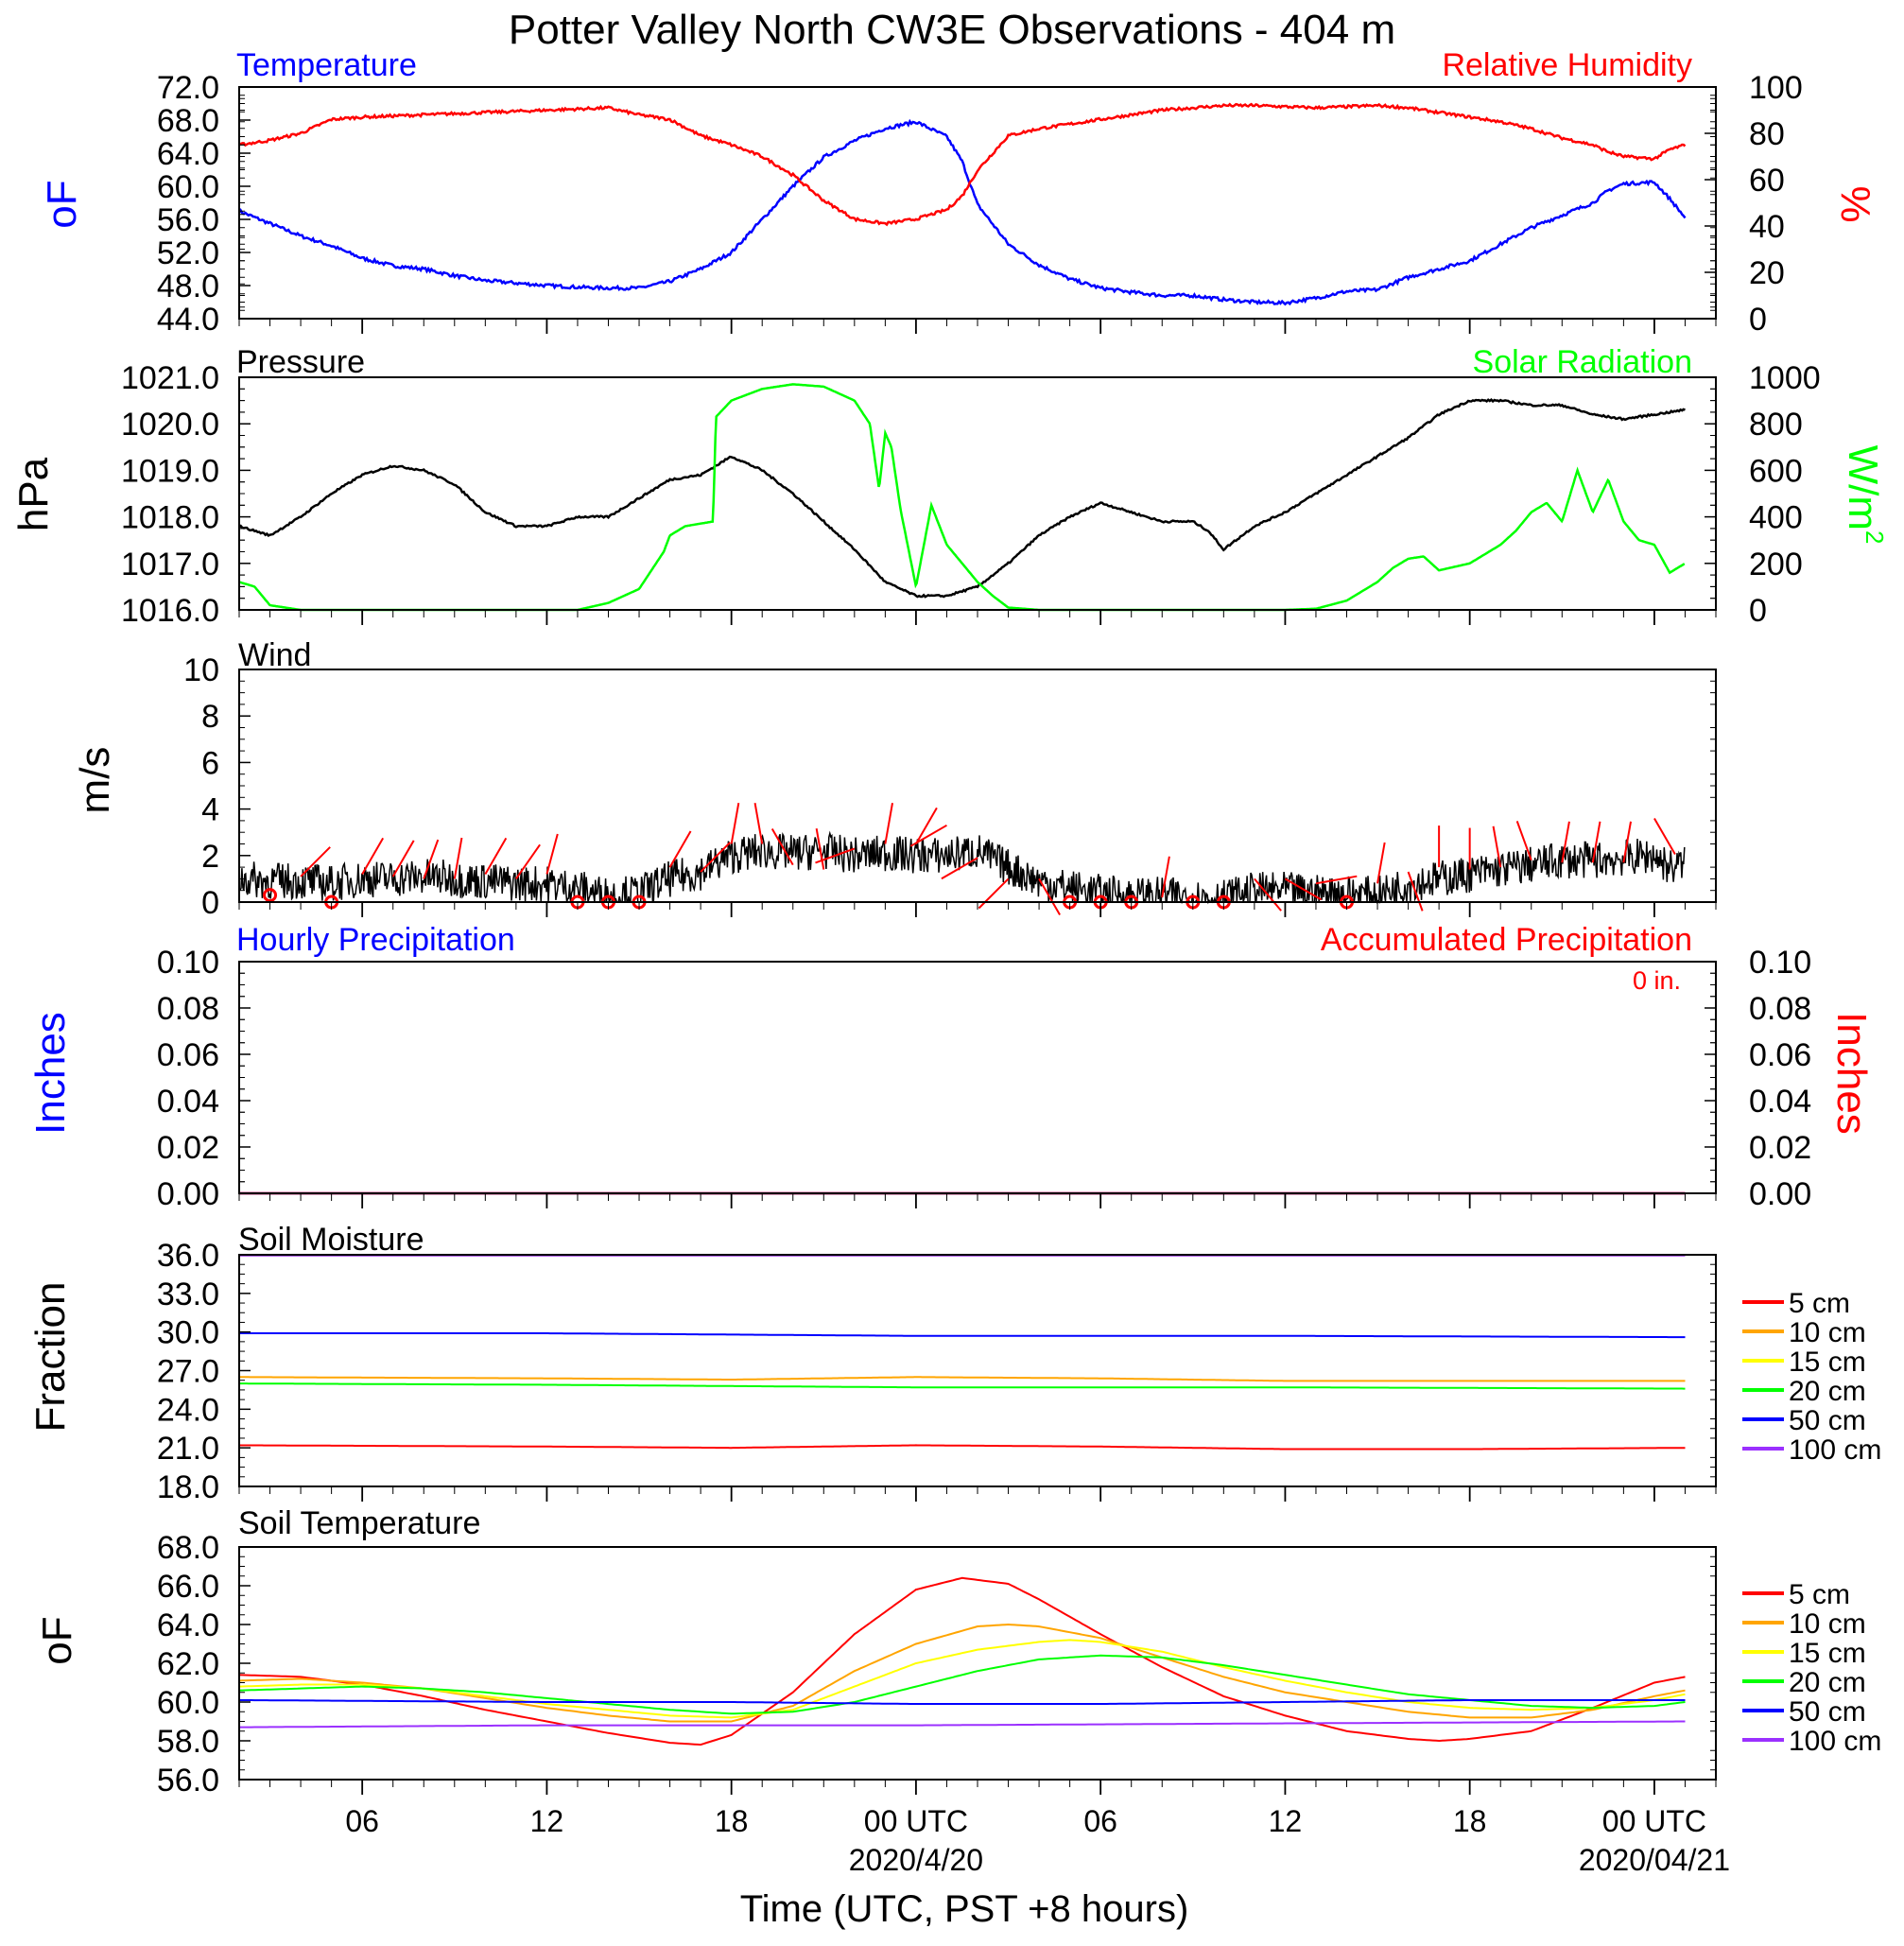  I want to click on precip-right-unit: Inches, so click(1851, 1074).